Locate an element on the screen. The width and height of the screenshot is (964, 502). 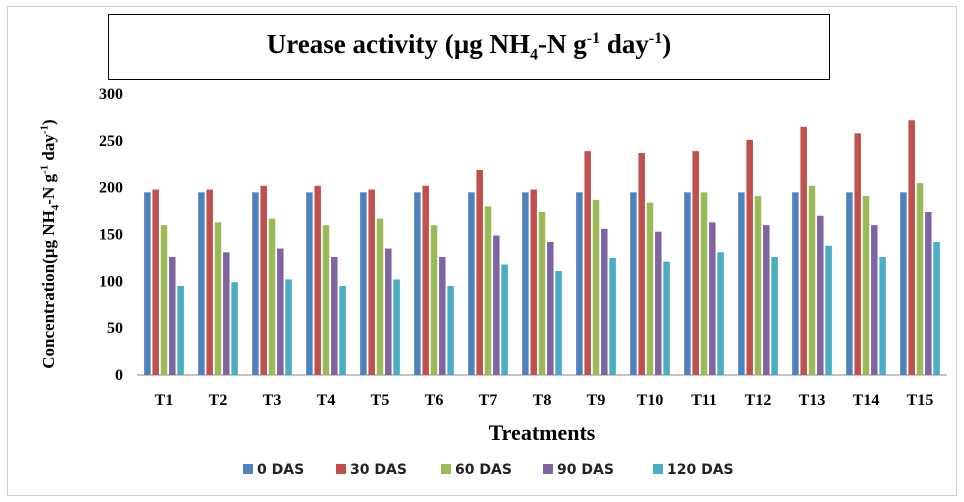
bar-t1-0-das is located at coordinates (147, 283).